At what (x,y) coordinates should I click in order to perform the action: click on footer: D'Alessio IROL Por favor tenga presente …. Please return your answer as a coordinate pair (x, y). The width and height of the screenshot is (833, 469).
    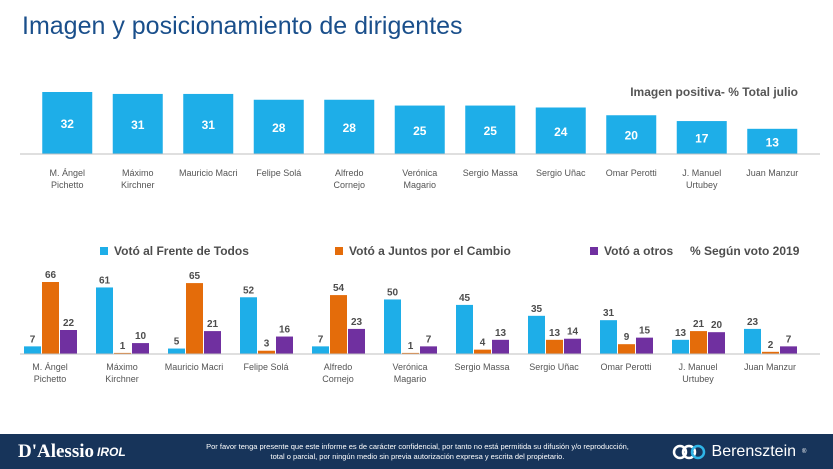
    Looking at the image, I should click on (416, 451).